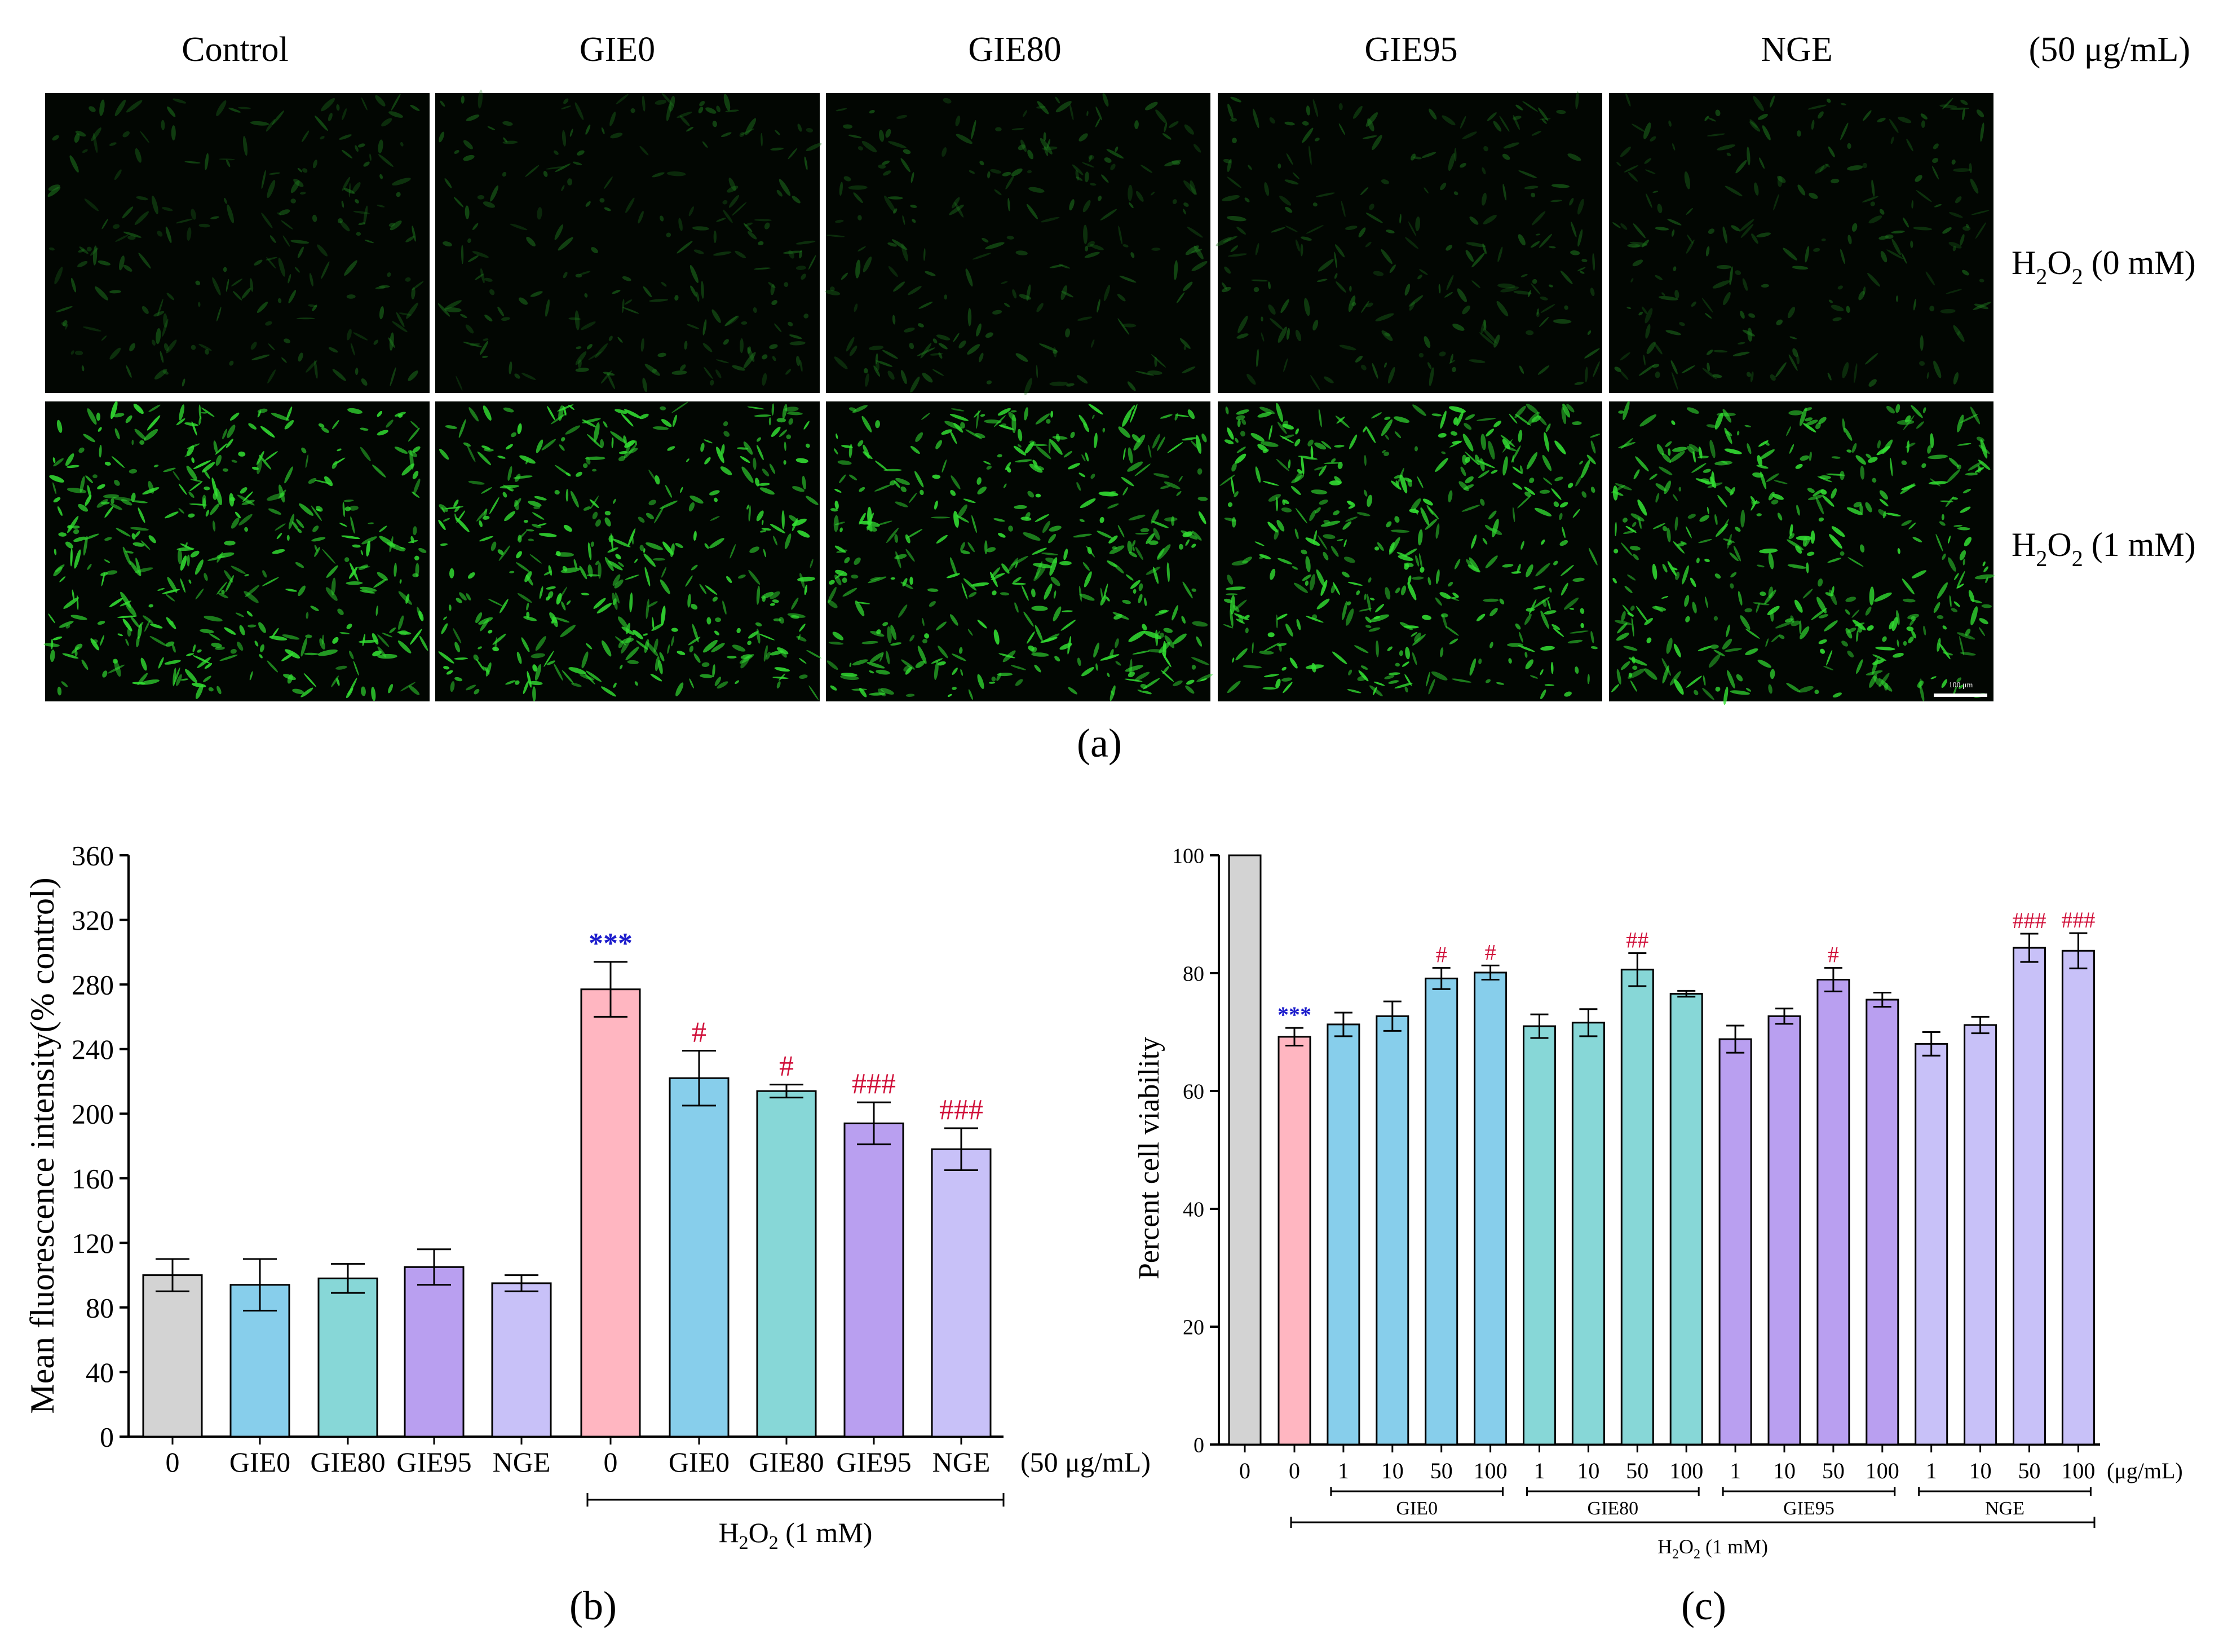 This screenshot has width=2219, height=1652. Describe the element at coordinates (107, 1437) in the screenshot. I see `y-tick-label: 0` at that location.